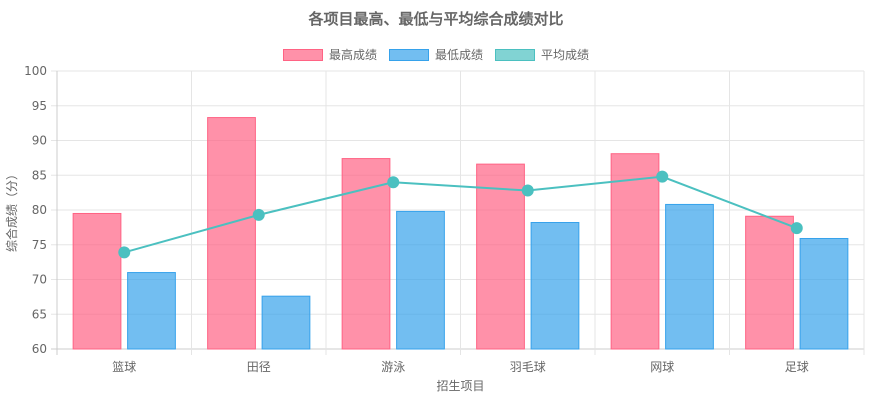 The height and width of the screenshot is (400, 872). What do you see at coordinates (35, 71) in the screenshot?
I see `y-tick-label: 100` at bounding box center [35, 71].